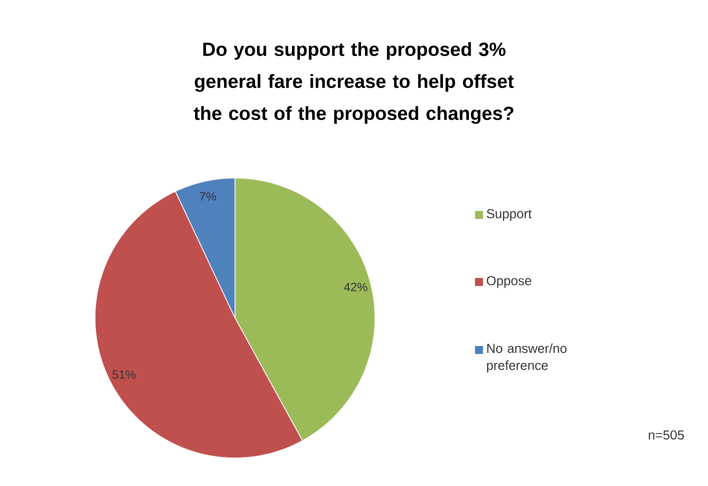  I want to click on data-label: 7%, so click(208, 196).